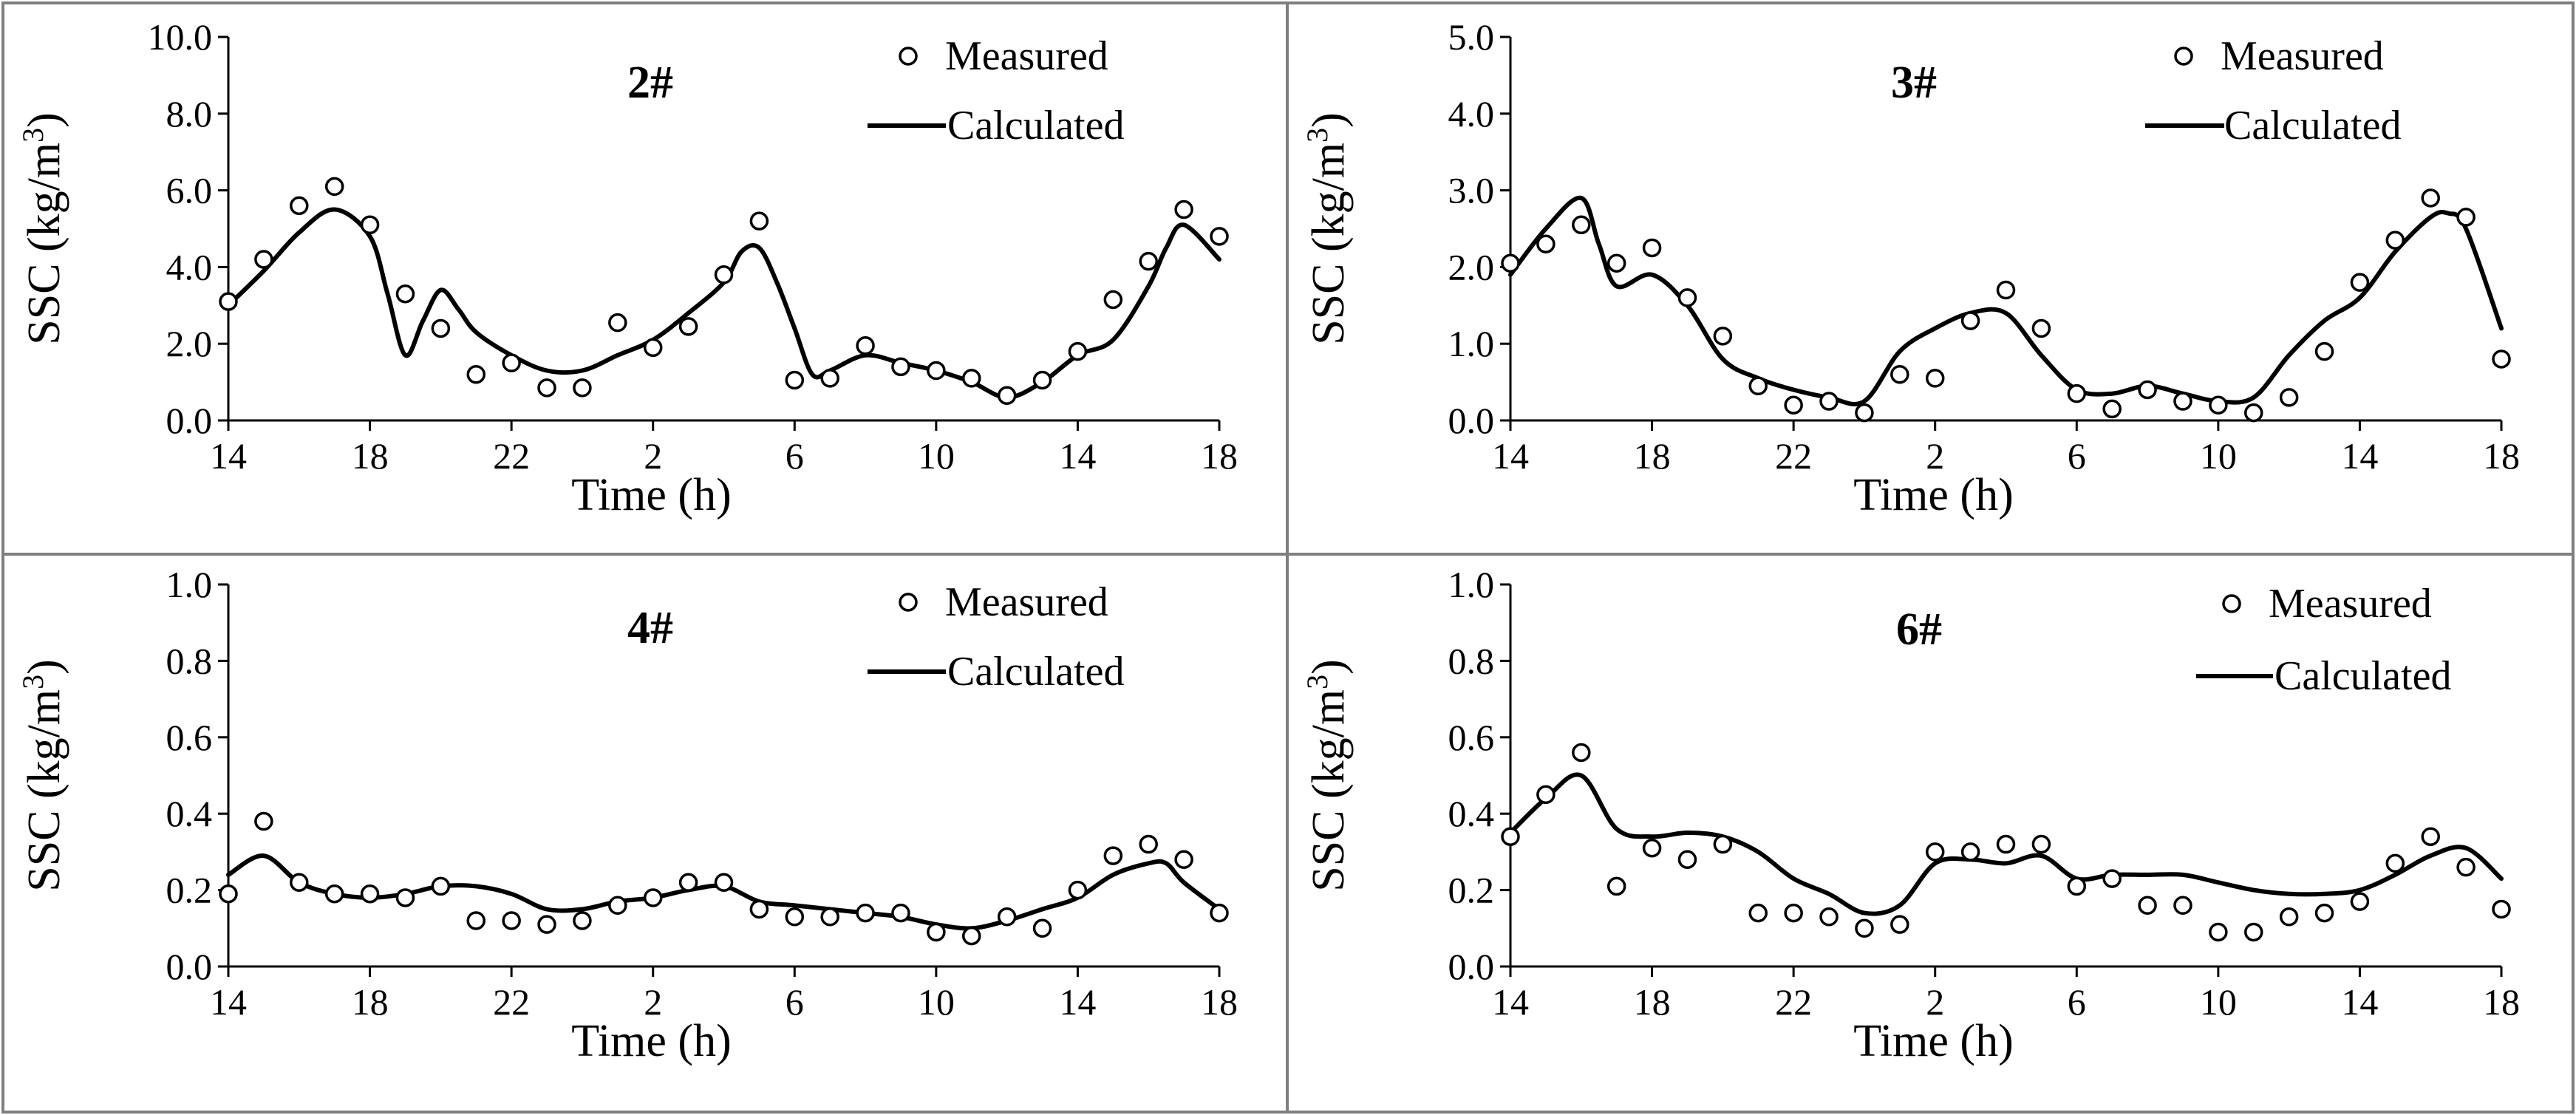 Image resolution: width=2576 pixels, height=1115 pixels. What do you see at coordinates (1471, 190) in the screenshot?
I see `y-tick-label: 3.0` at bounding box center [1471, 190].